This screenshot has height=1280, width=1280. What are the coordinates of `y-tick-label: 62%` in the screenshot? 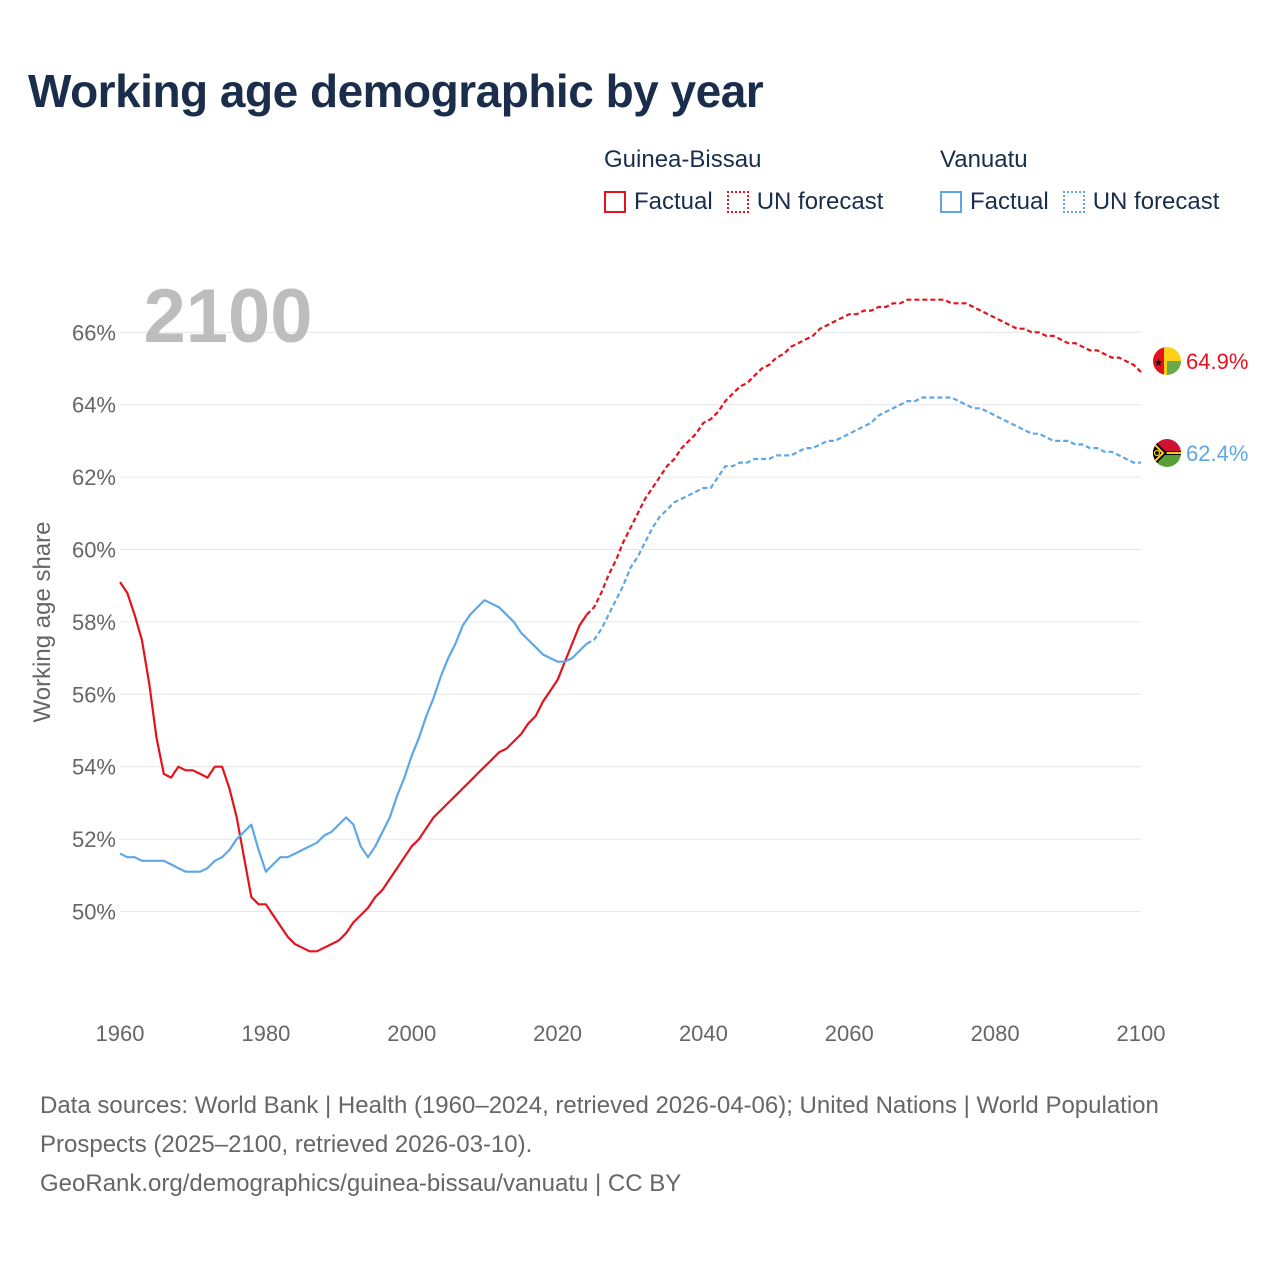 It's located at (94, 477).